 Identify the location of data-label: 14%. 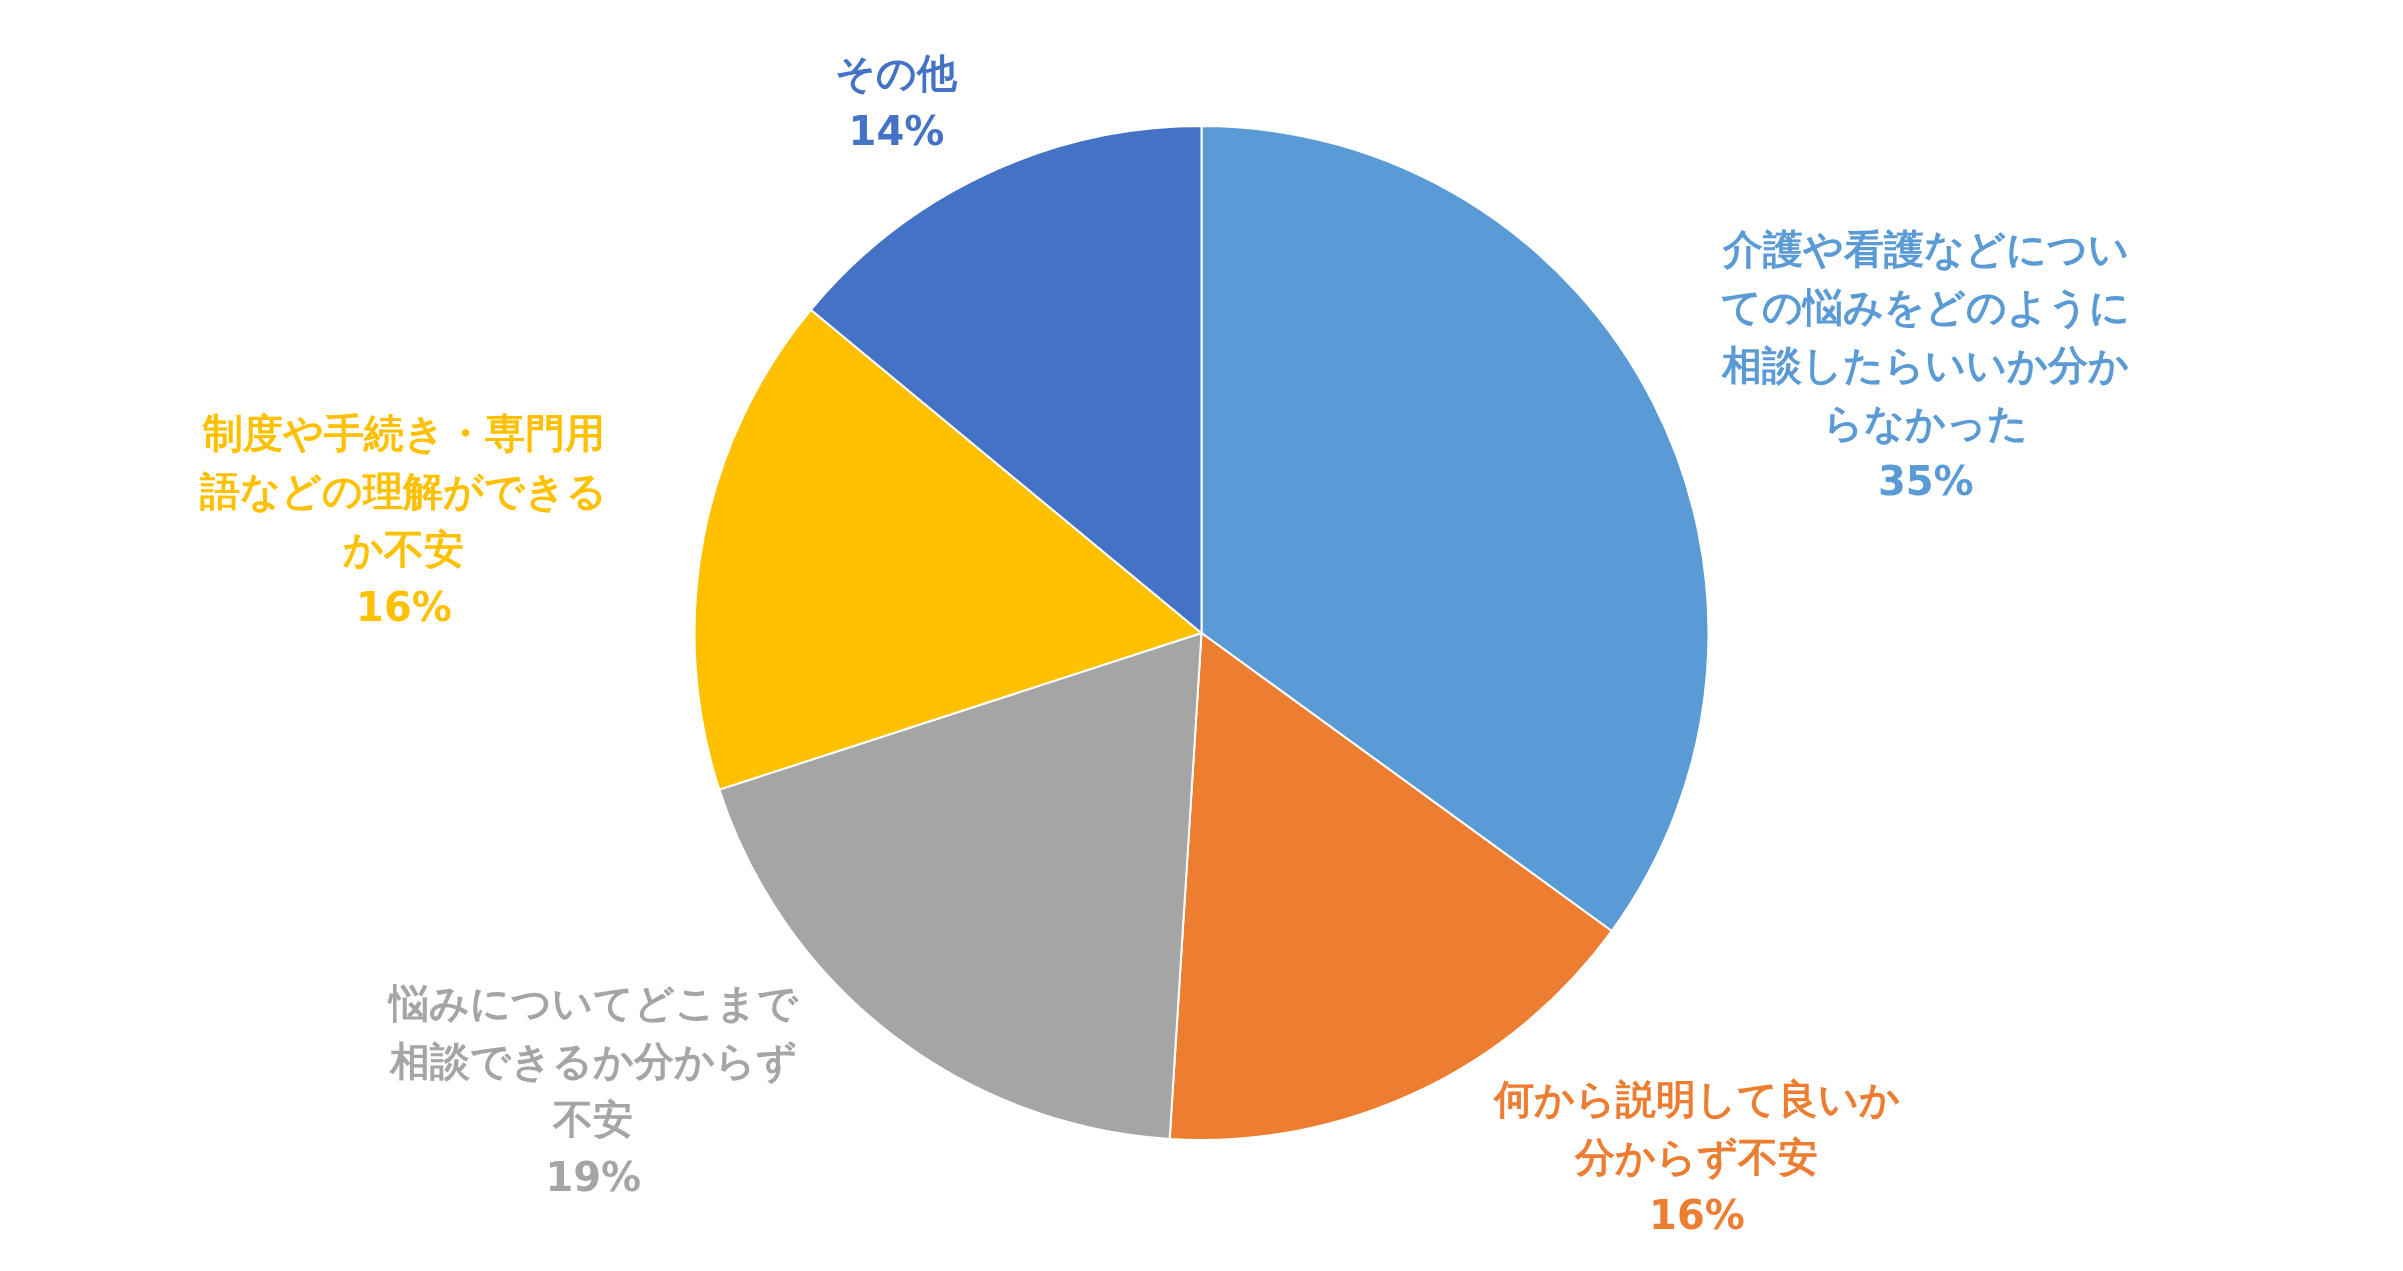
(896, 130).